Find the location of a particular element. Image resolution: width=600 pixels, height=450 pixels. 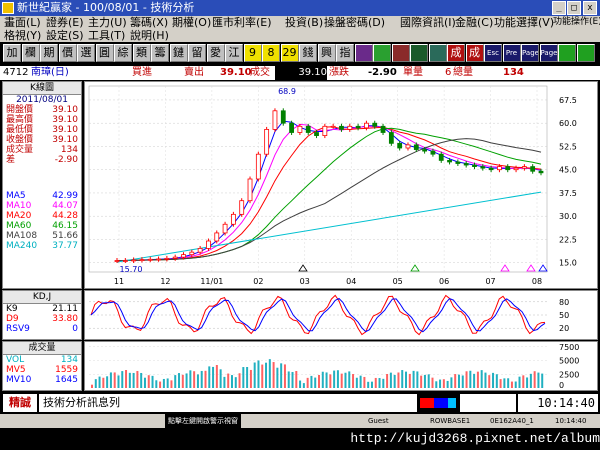

ma108-row: MA108 51.66 is located at coordinates (42, 236).